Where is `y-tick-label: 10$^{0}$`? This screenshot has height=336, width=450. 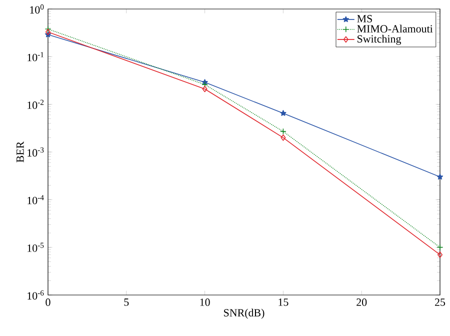
y-tick-label: 10$^{0}$ is located at coordinates (37, 9).